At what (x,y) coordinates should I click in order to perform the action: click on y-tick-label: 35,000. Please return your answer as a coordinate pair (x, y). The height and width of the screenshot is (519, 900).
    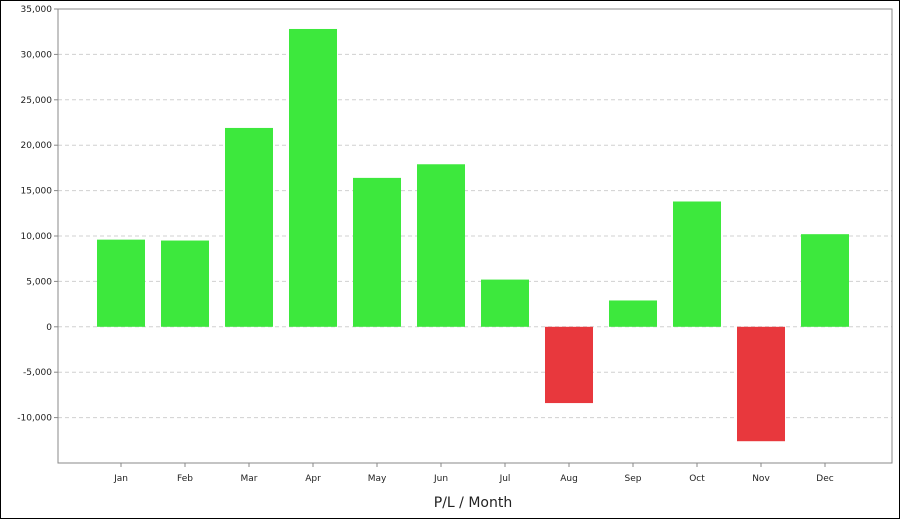
    Looking at the image, I should click on (37, 10).